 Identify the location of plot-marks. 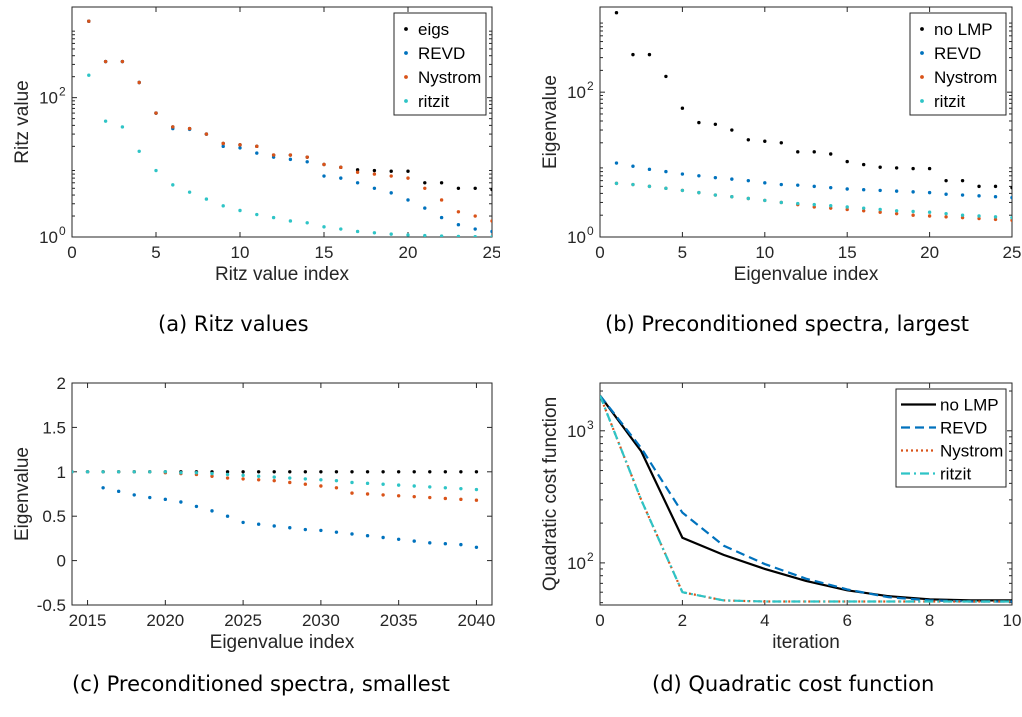
(289, 128).